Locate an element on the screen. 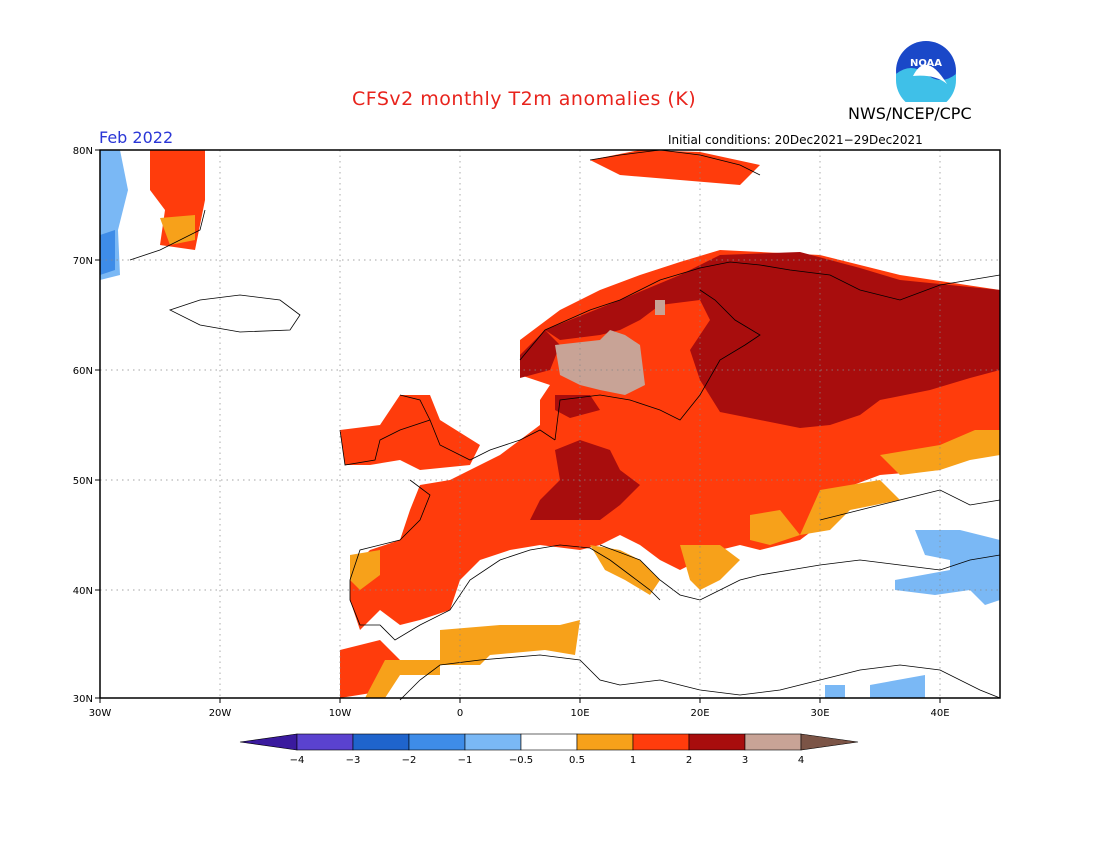 This screenshot has width=1100, height=850. colorbar-tick: 4 is located at coordinates (801, 760).